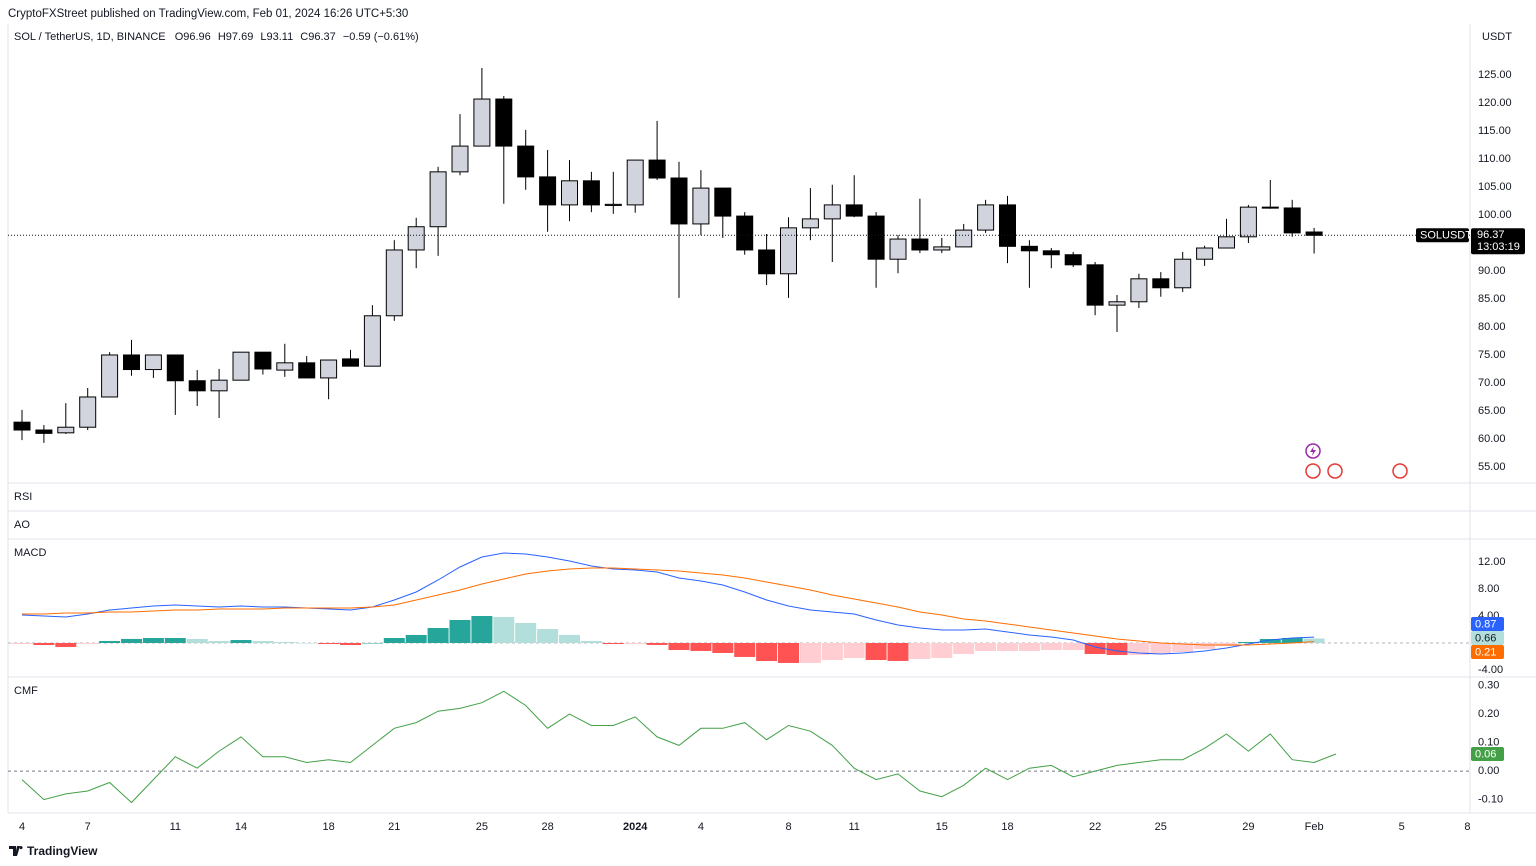  Describe the element at coordinates (317, 37) in the screenshot. I see `legend-close: C96.37` at that location.